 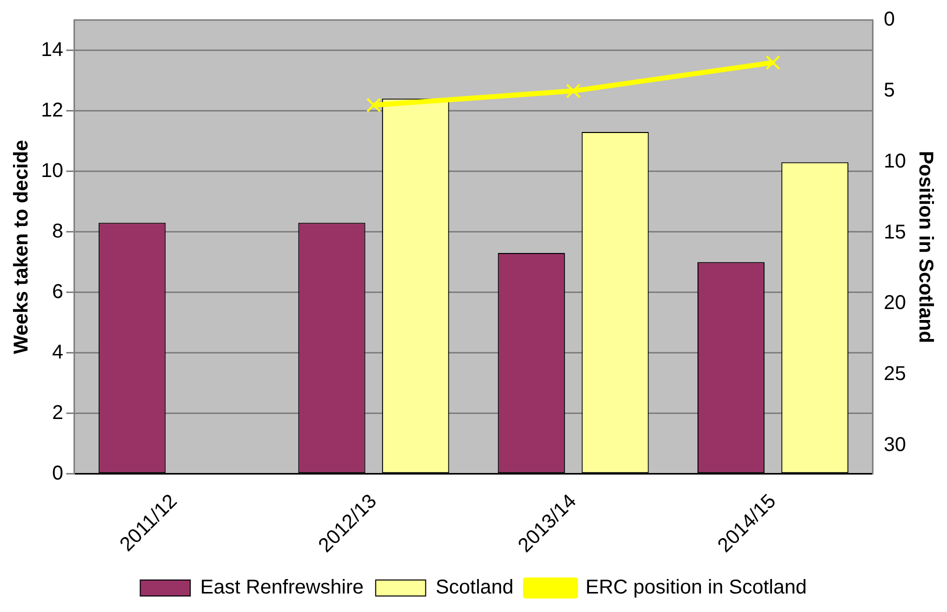 What do you see at coordinates (895, 445) in the screenshot?
I see `y2-tick-label: 30` at bounding box center [895, 445].